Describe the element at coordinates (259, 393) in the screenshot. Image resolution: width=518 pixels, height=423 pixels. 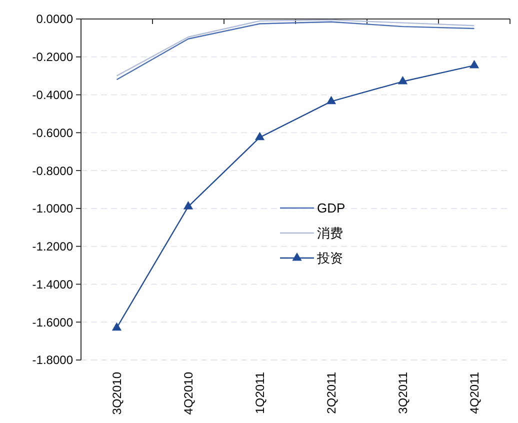
I see `x-tick-label: 1Q2011` at that location.